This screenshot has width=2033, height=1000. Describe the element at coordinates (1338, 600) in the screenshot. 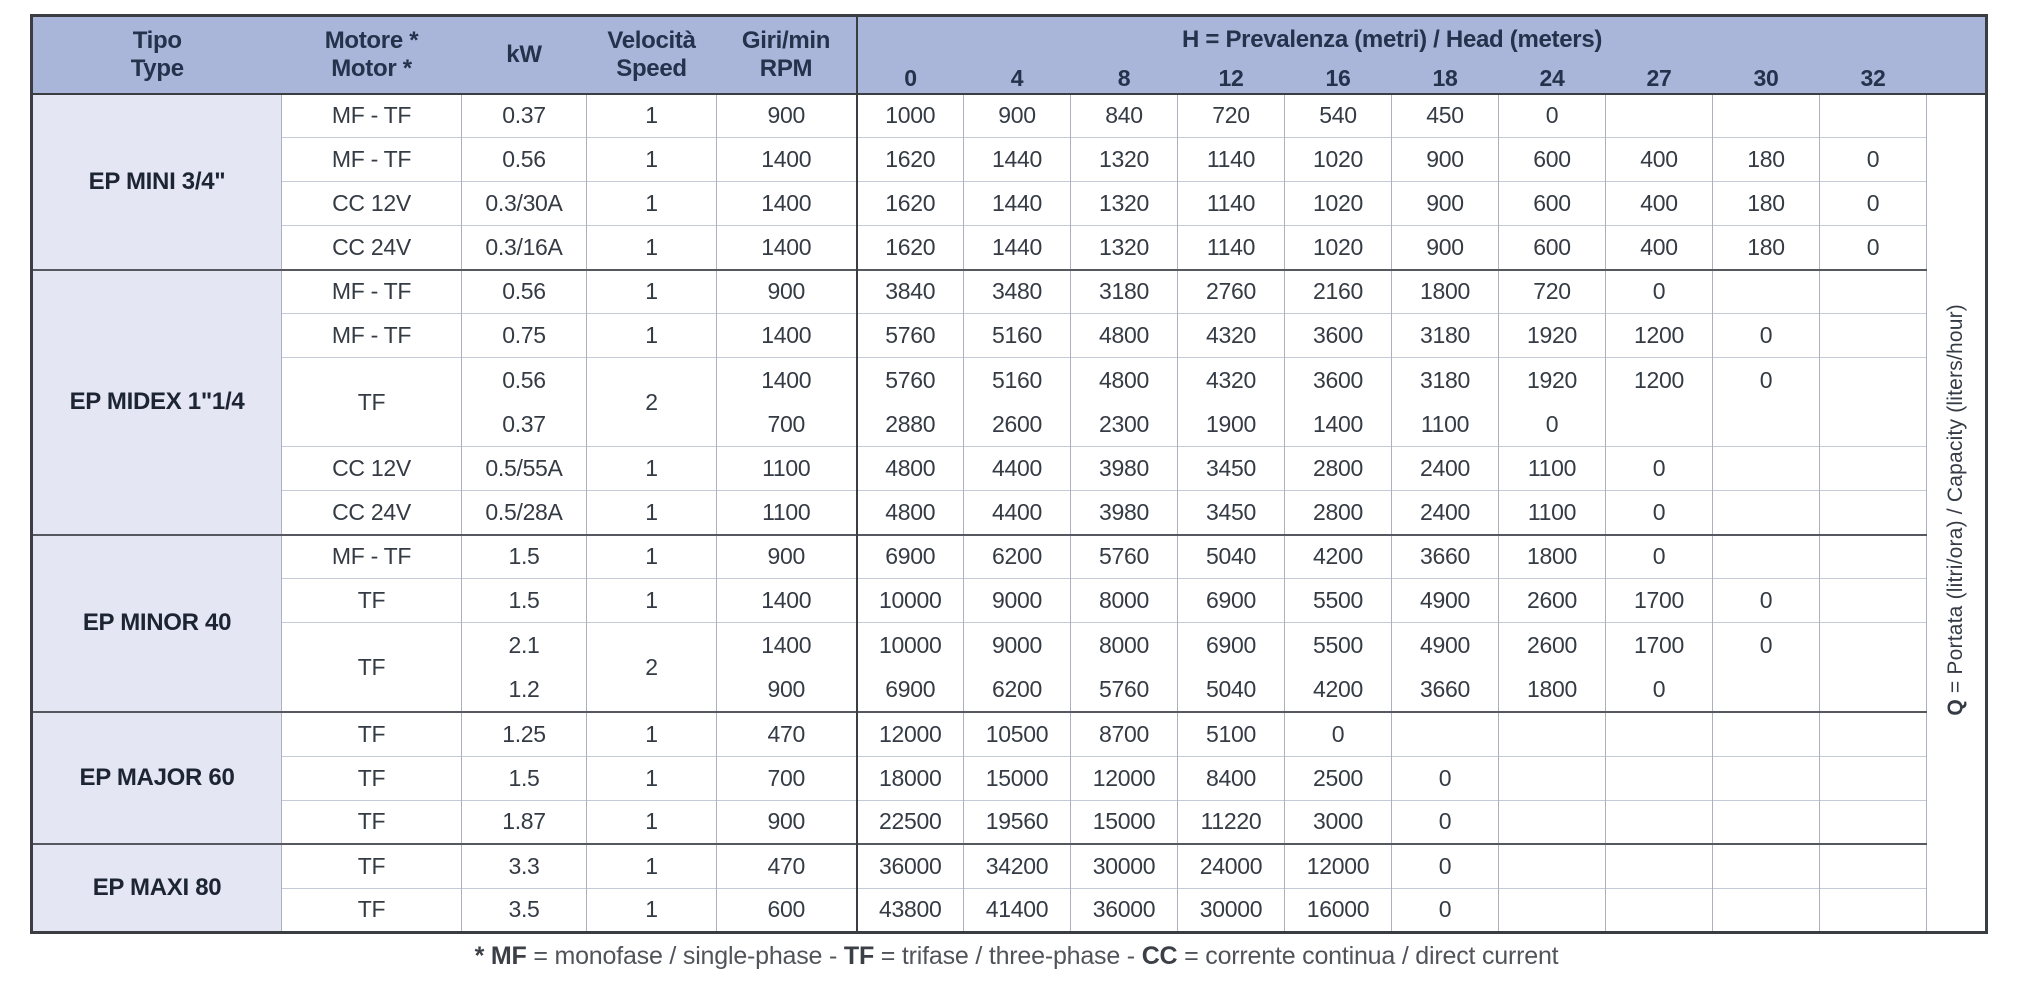

I see `capacity-value-cell: 5500` at that location.